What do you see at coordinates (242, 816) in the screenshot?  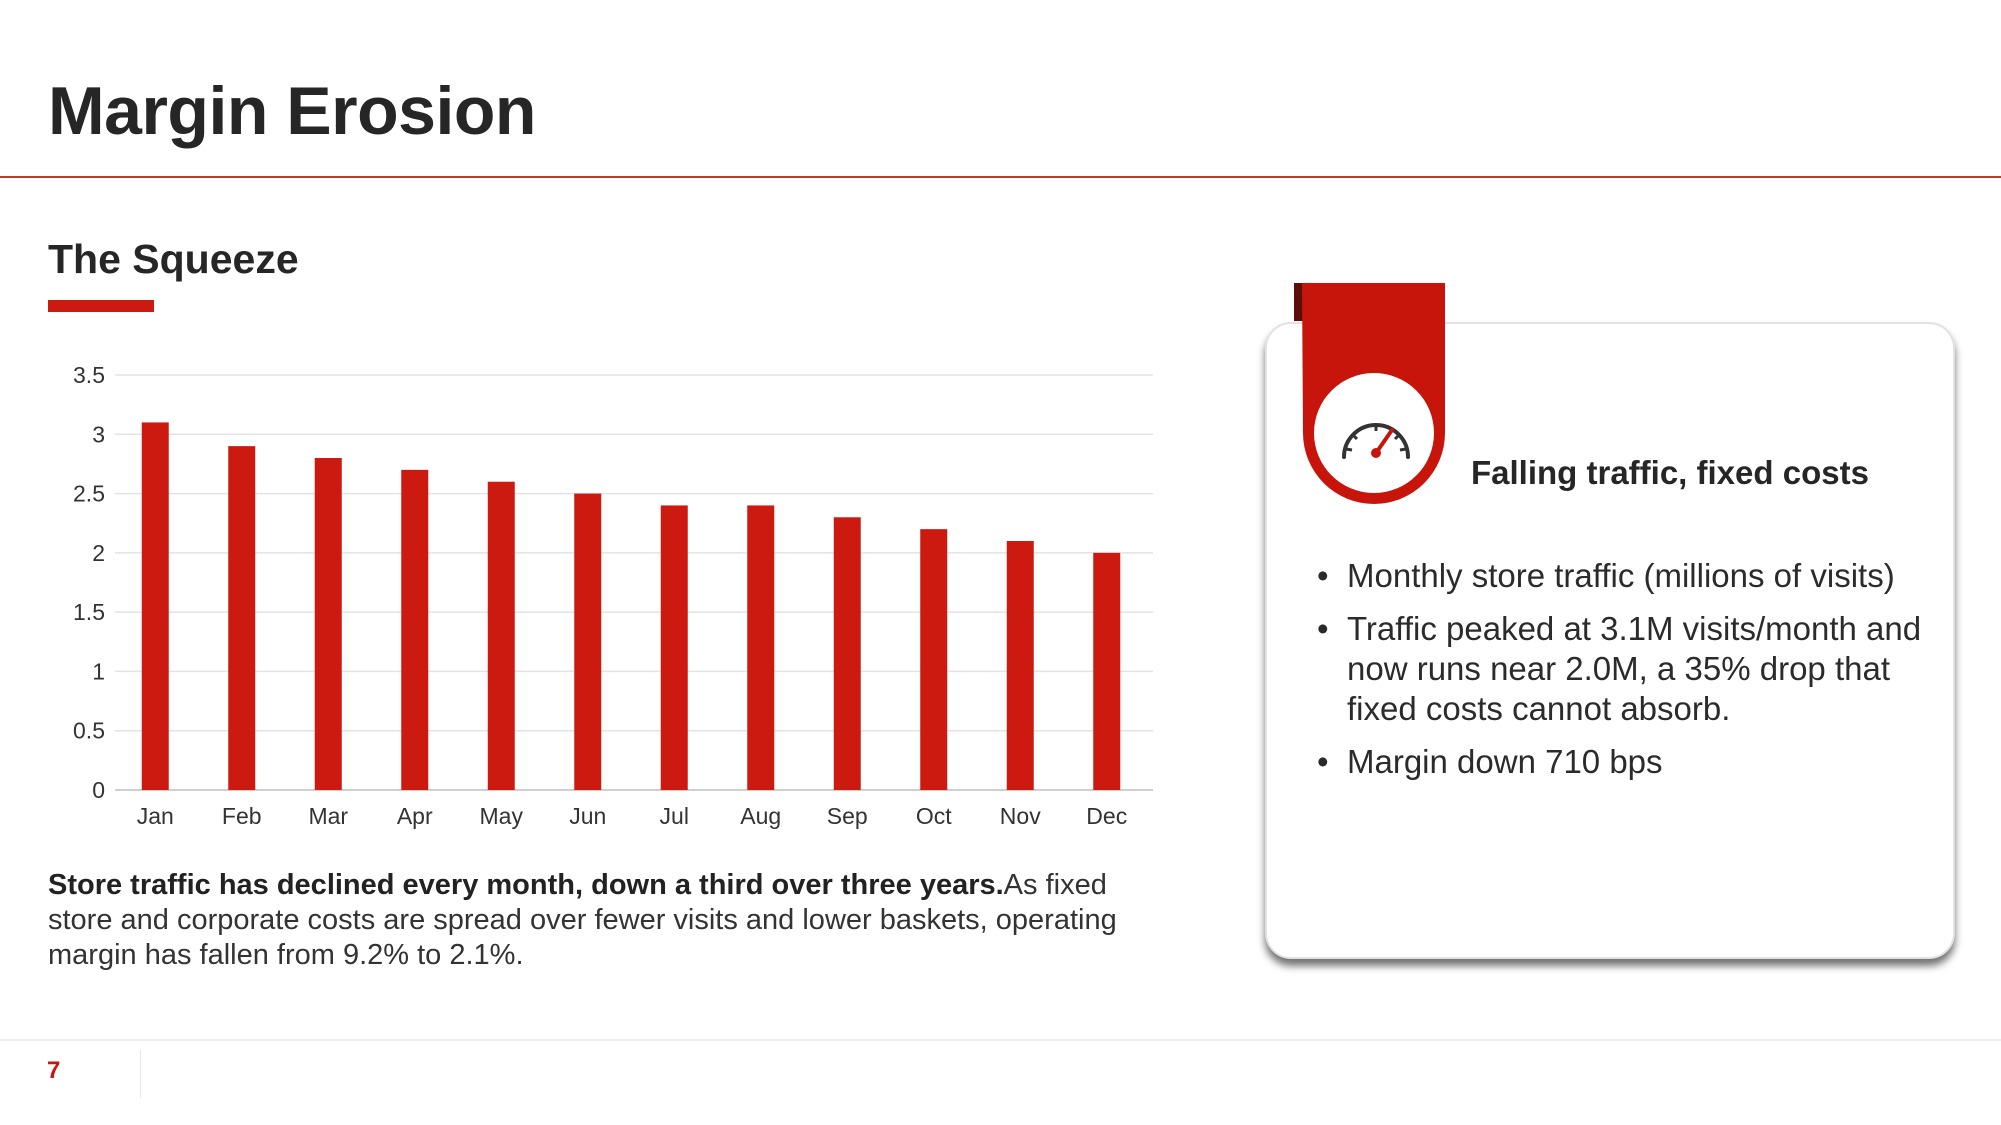 I see `x-tick-label: Feb` at bounding box center [242, 816].